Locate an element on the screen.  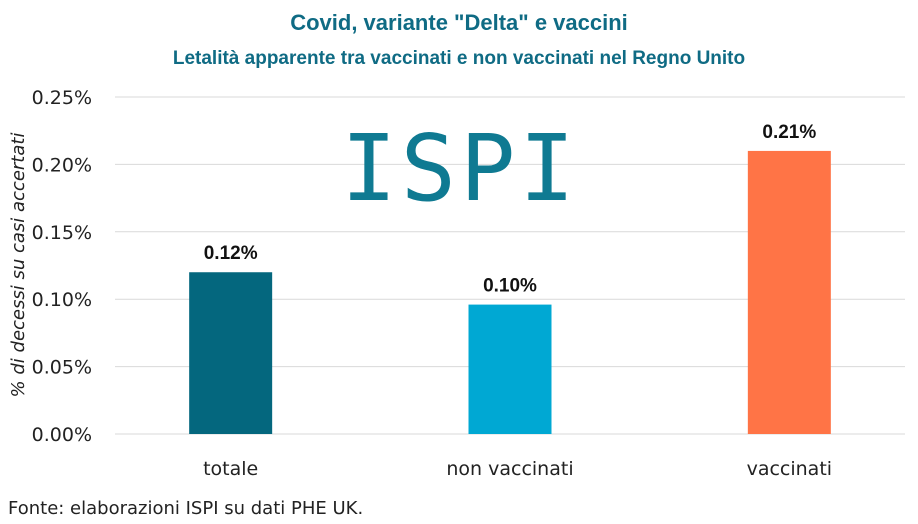
y-tick-label: 0.20% is located at coordinates (62, 165).